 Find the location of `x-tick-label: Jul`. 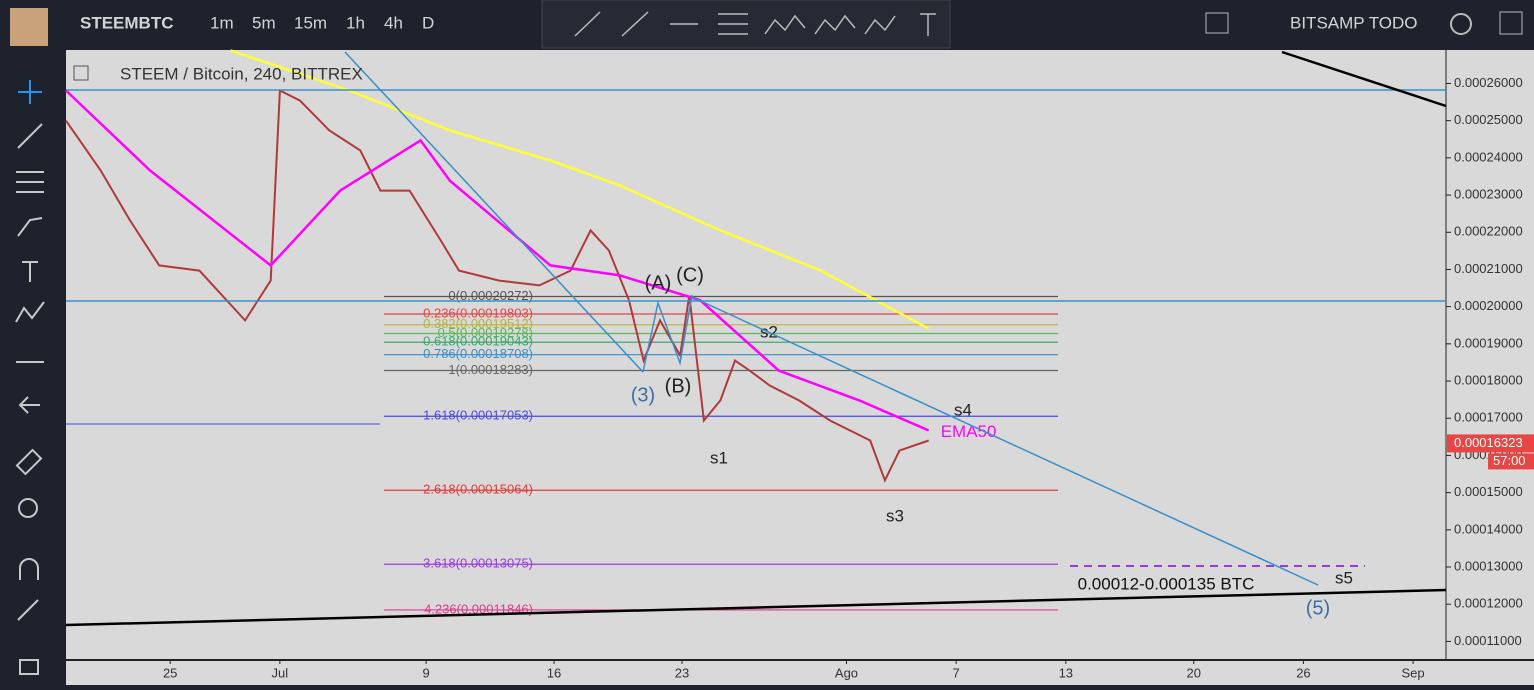

x-tick-label: Jul is located at coordinates (280, 672).